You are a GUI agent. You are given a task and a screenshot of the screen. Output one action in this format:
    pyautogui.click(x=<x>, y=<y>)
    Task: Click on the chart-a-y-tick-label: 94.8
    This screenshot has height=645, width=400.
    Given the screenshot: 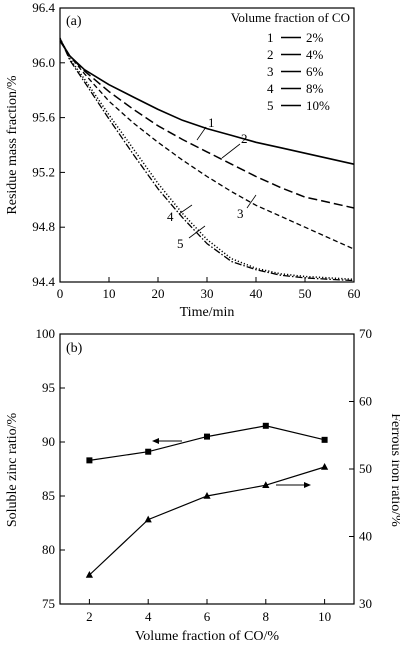 What is the action you would take?
    pyautogui.click(x=43, y=226)
    